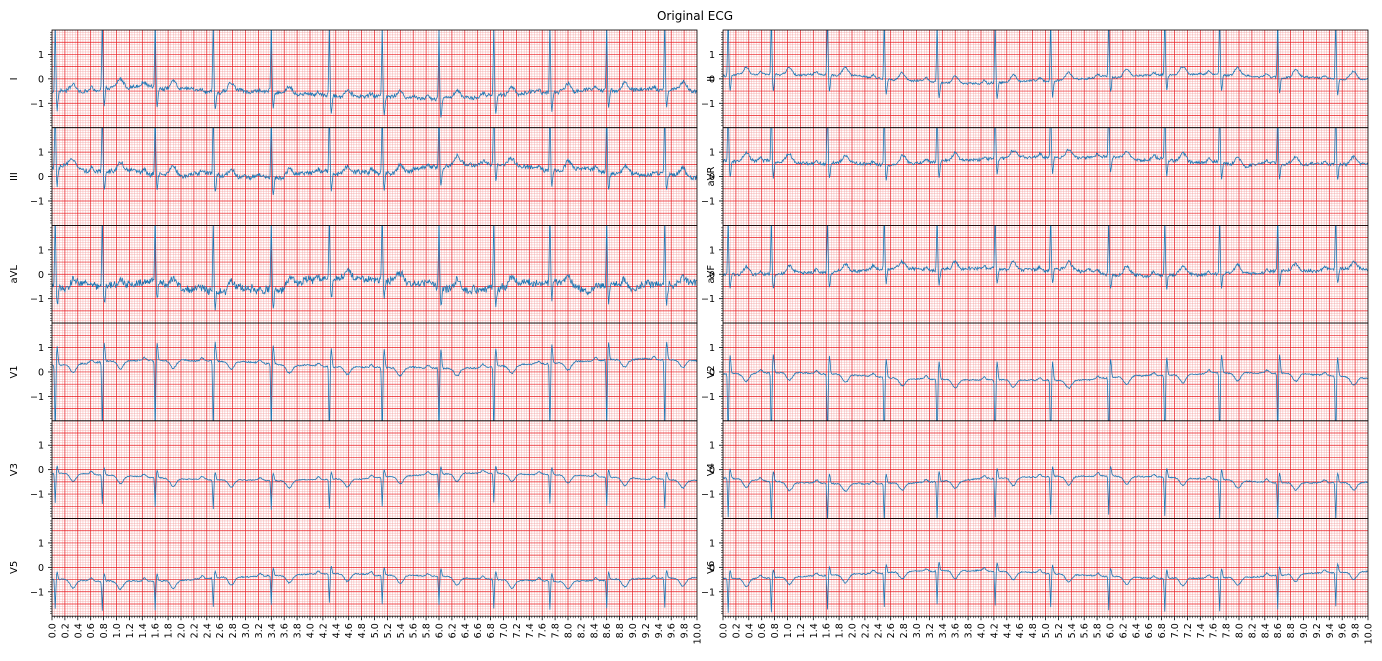 The image size is (1382, 661). Describe the element at coordinates (362, 630) in the screenshot. I see `x-tick-label: 4.8` at that location.